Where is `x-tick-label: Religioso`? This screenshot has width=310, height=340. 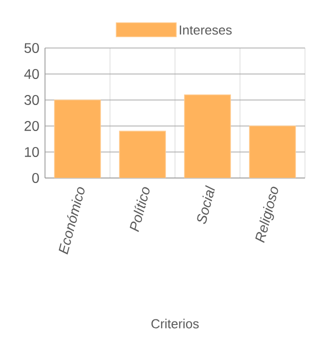
x-tick-label: Religioso is located at coordinates (266, 214).